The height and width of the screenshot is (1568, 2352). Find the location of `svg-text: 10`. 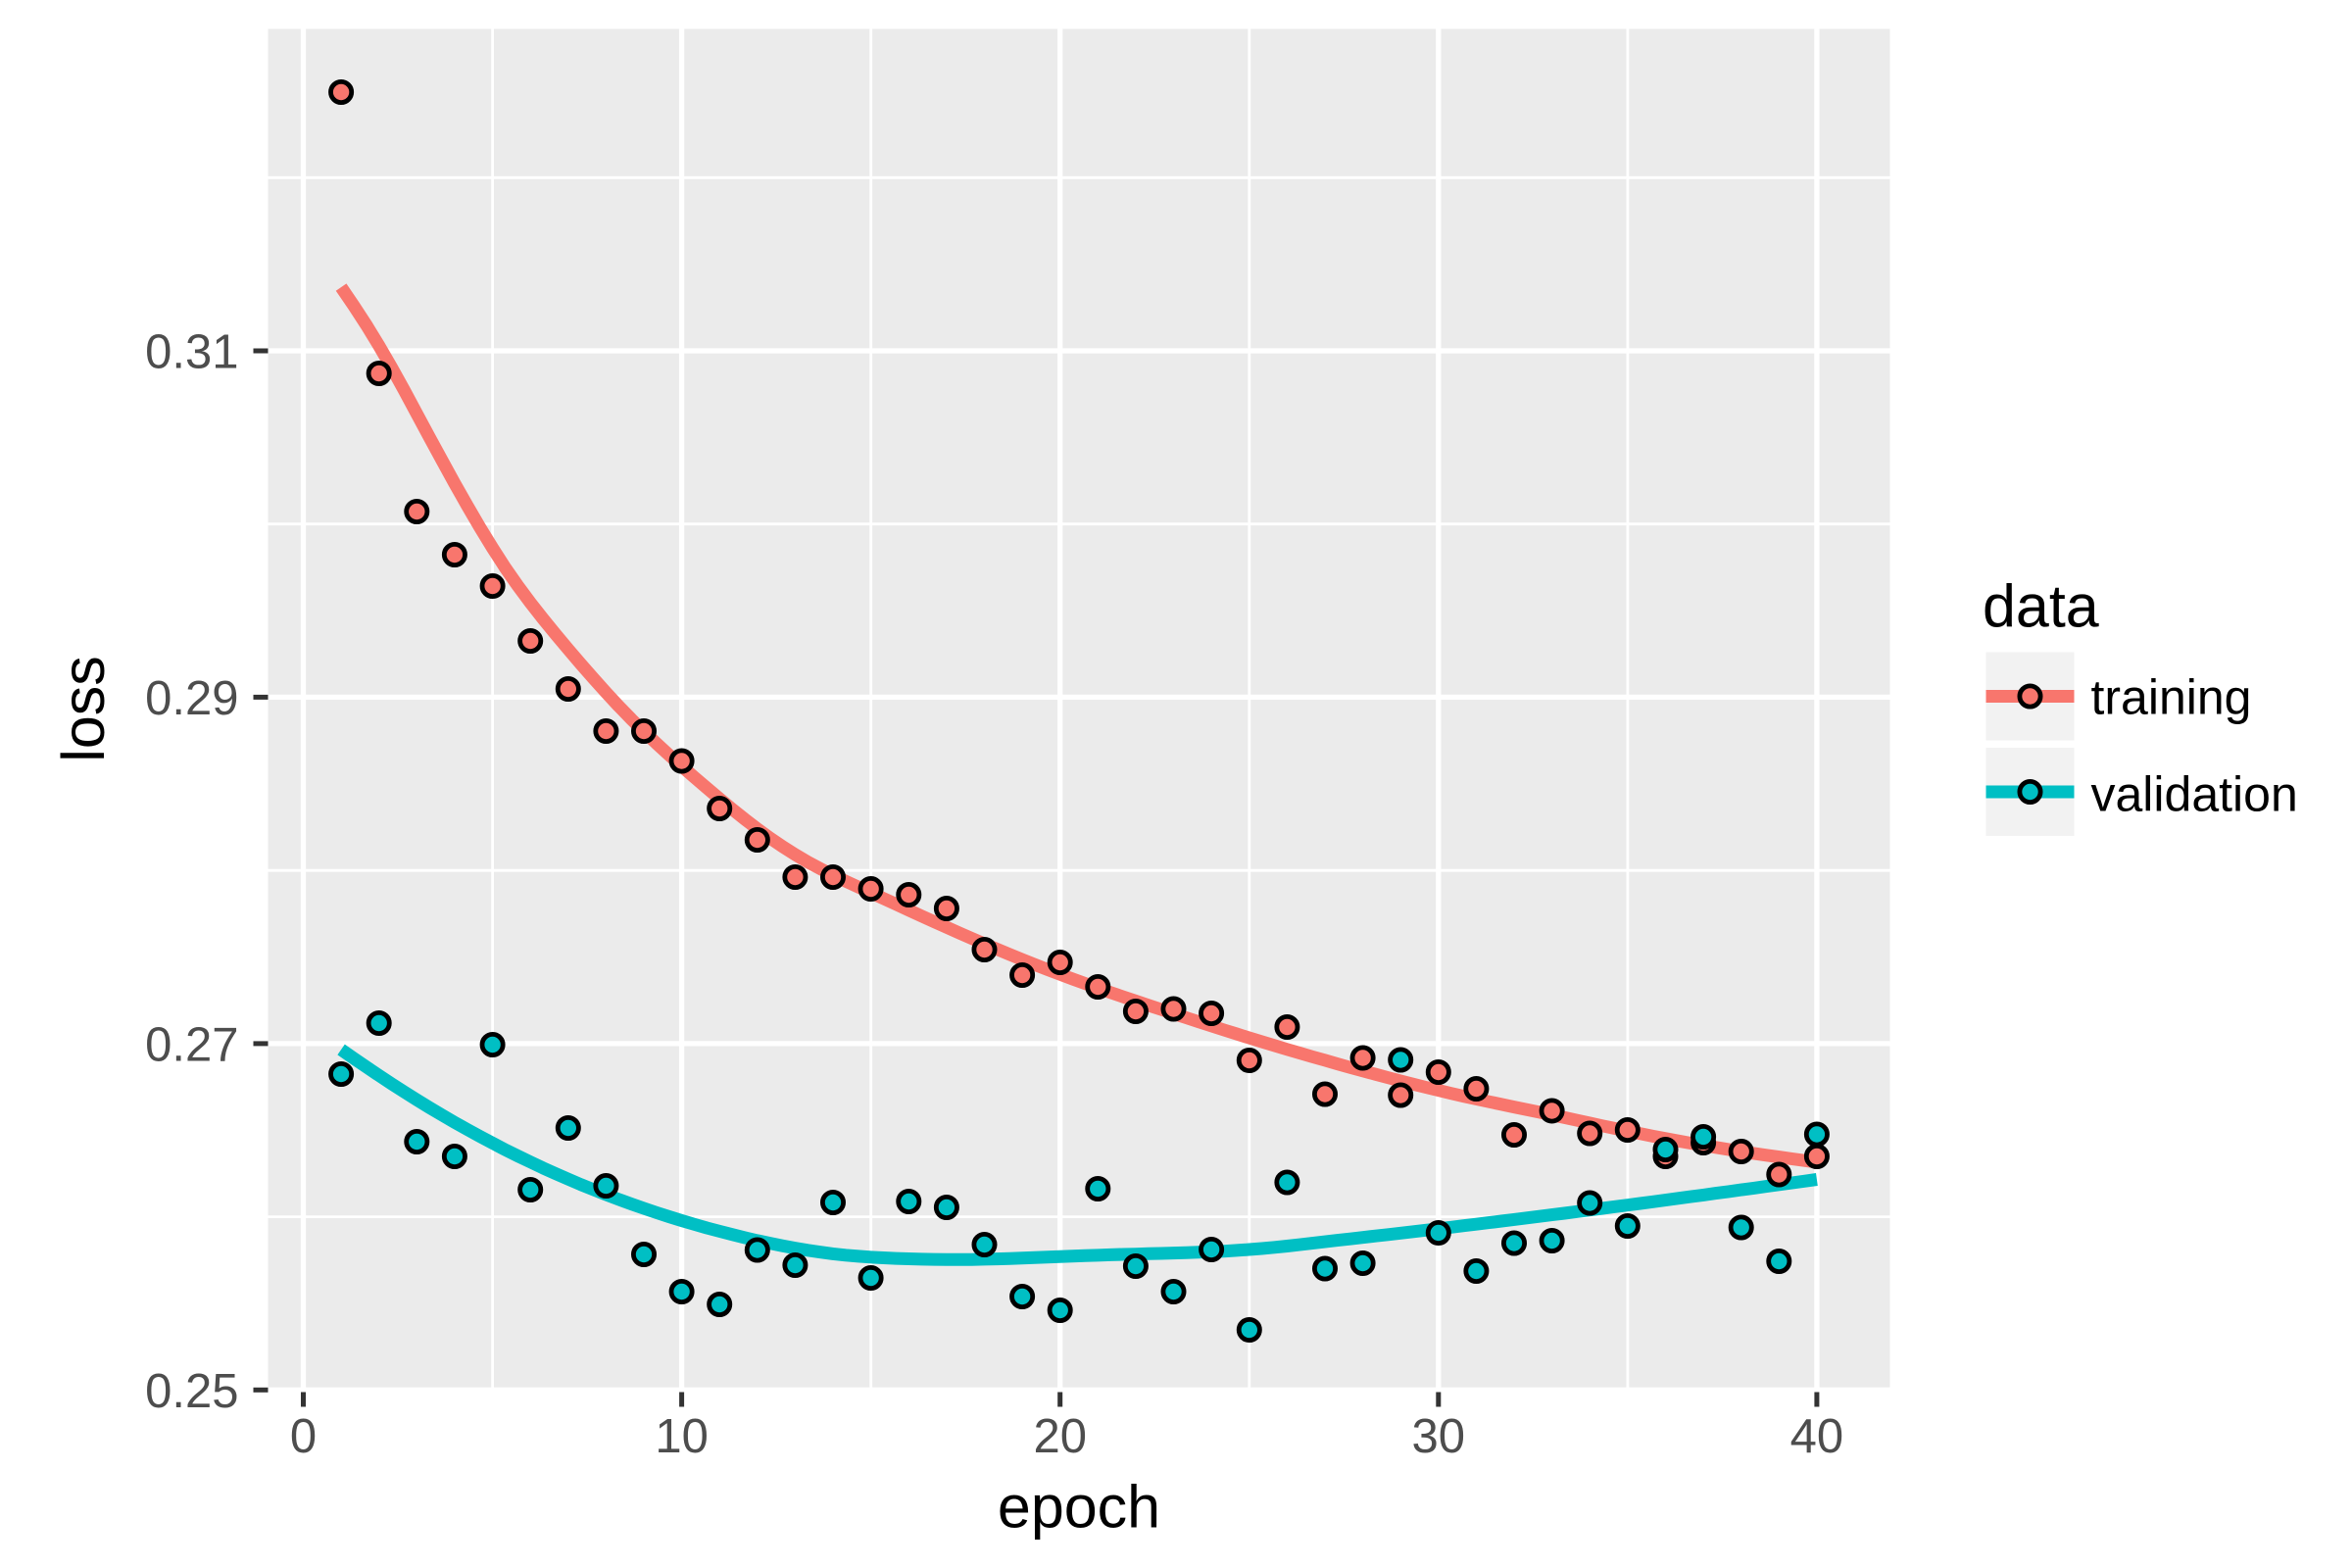

svg-text: 10 is located at coordinates (682, 1436).